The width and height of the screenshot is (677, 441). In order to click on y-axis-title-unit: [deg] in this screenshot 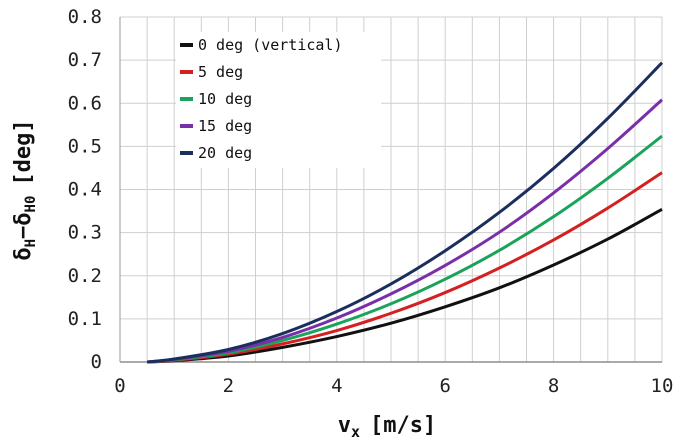, I will do `click(23, 152)`.